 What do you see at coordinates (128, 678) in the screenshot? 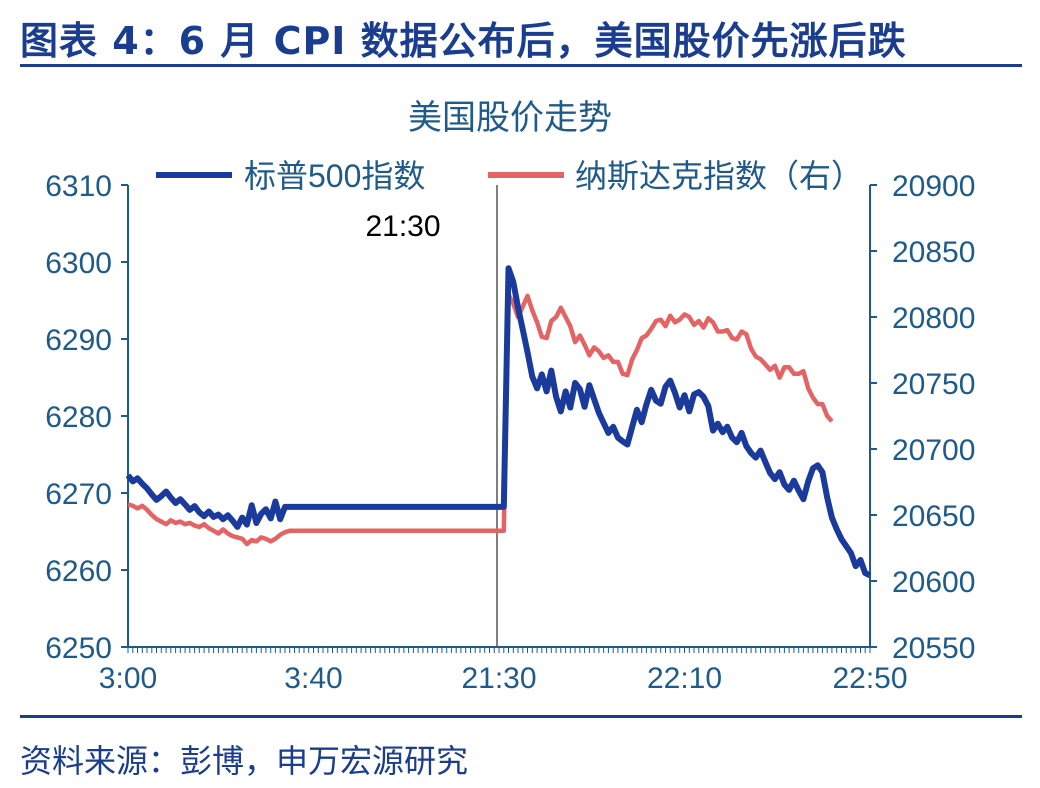
I see `x-tick-label: 3:00` at bounding box center [128, 678].